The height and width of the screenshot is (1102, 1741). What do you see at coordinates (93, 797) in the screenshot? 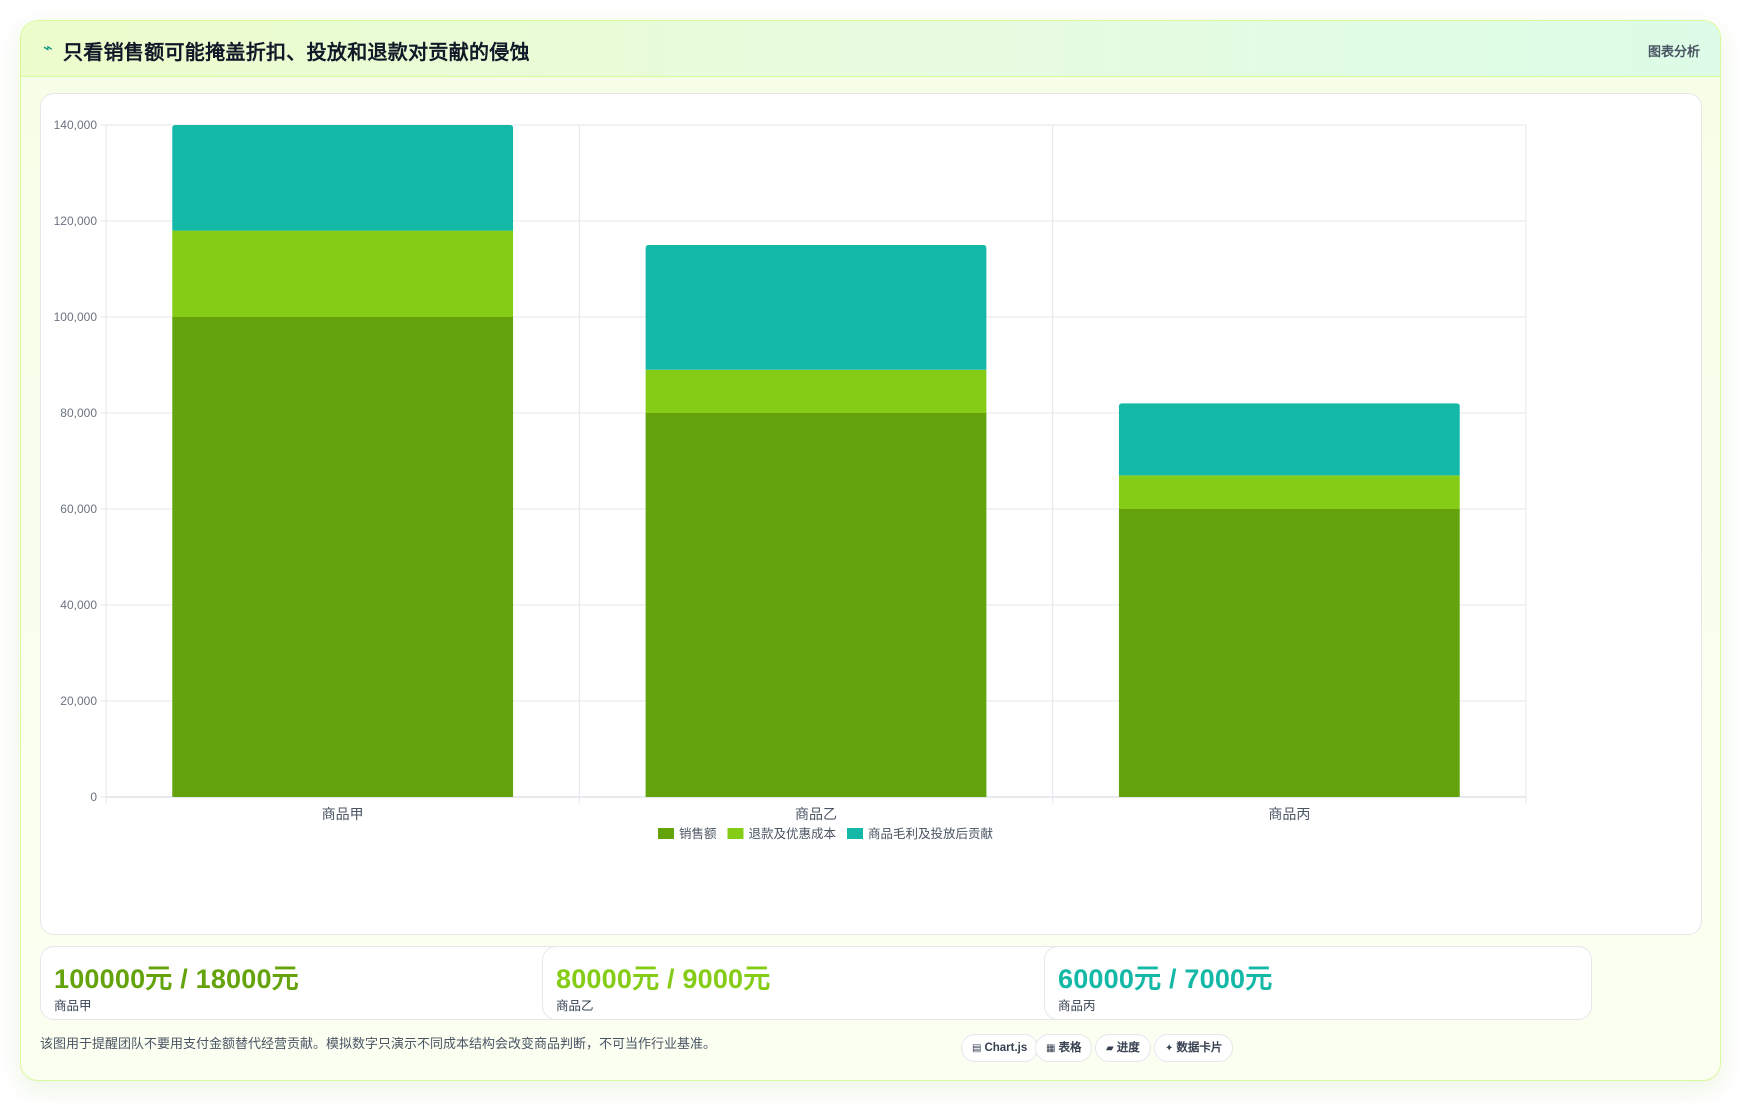
I see `y-tick-label: 0` at bounding box center [93, 797].